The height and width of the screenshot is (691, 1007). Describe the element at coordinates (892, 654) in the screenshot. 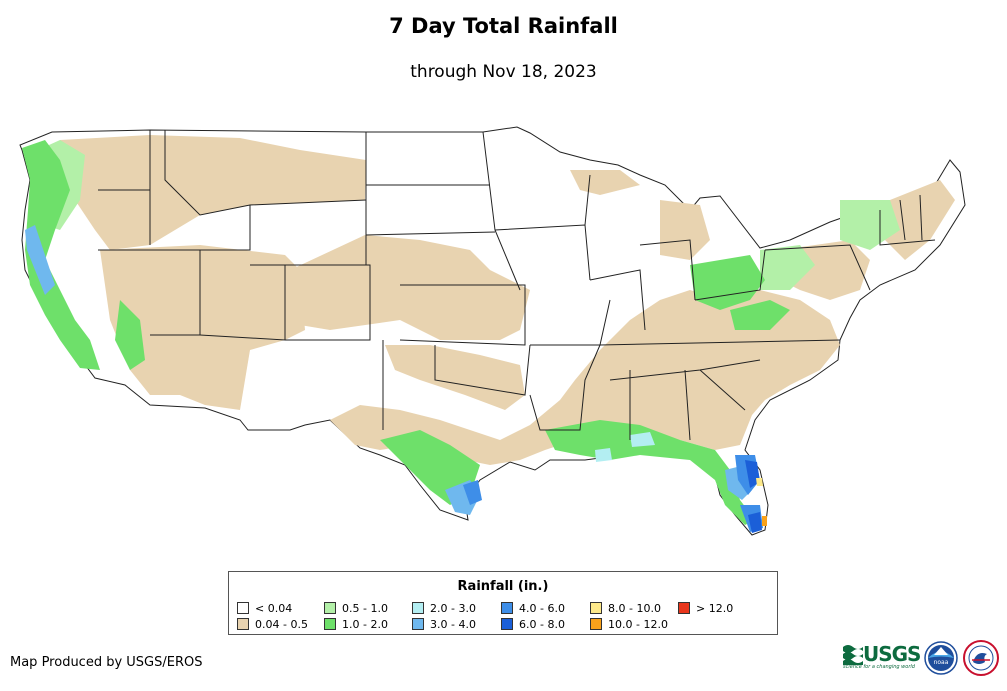

I see `usgs-logo-text: USGS` at that location.